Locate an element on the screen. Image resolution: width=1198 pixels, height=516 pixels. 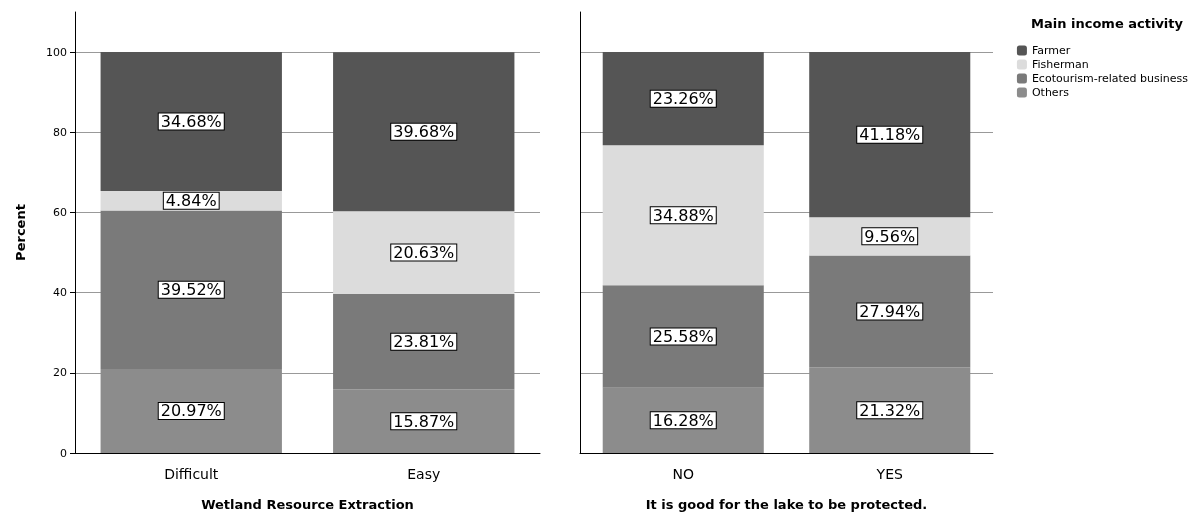
legend-label: Farmer is located at coordinates (1051, 50).